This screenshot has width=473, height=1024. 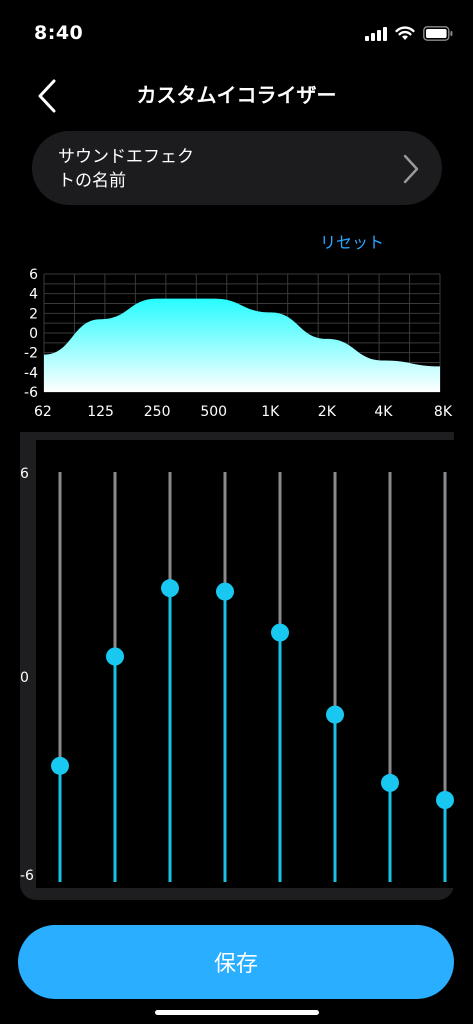 I want to click on home-indicator, so click(x=237, y=1012).